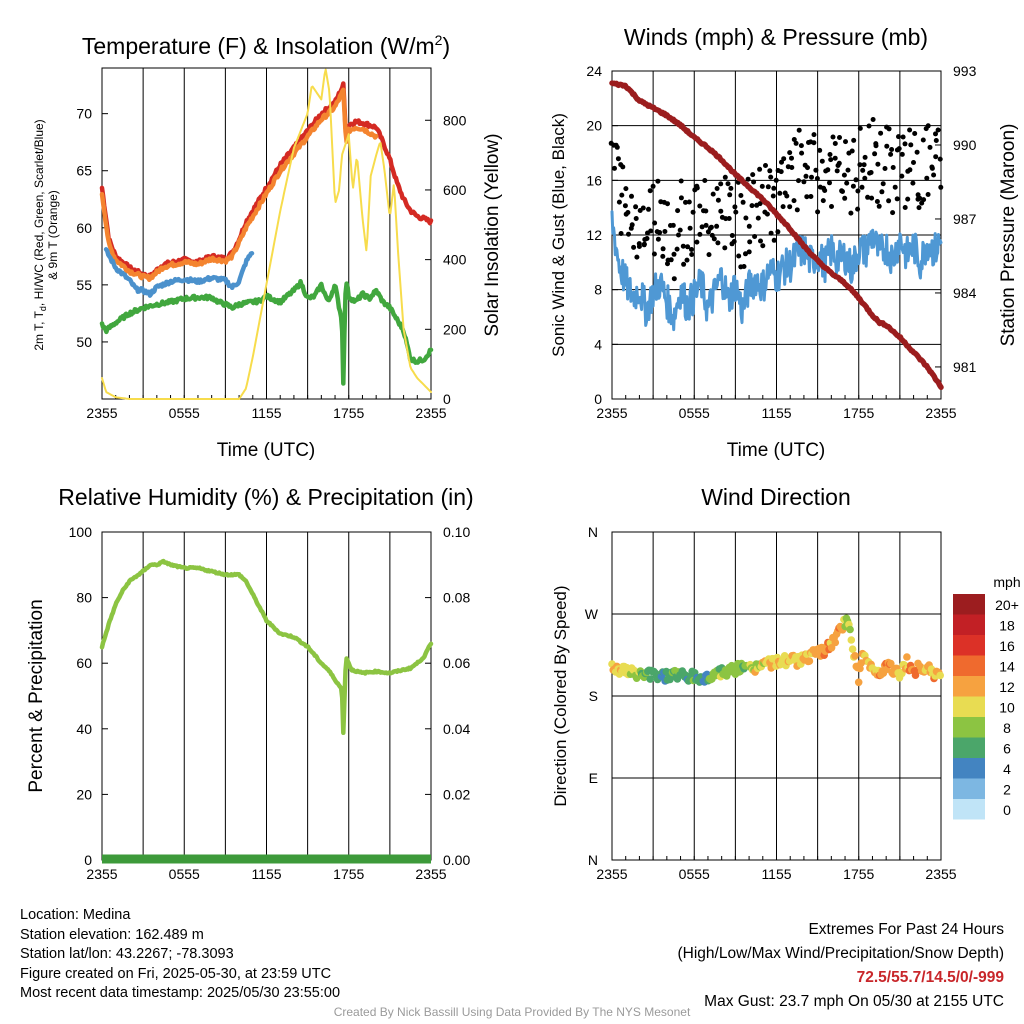 This screenshot has height=1024, width=1024. Describe the element at coordinates (456, 794) in the screenshot. I see `humidity-right-axis-tick-label: 0.02` at that location.